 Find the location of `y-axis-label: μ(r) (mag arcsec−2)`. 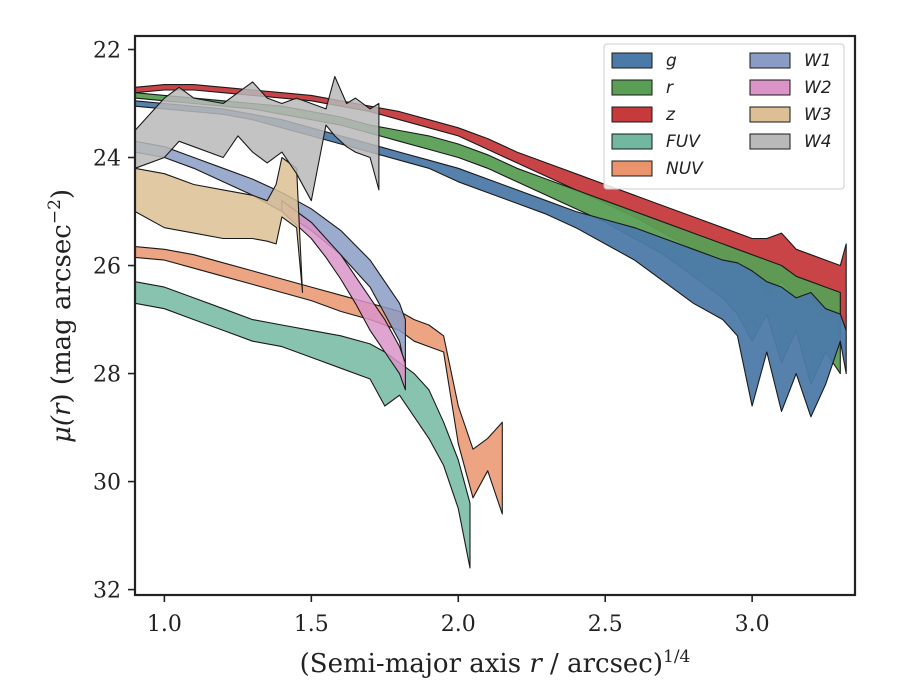

y-axis-label: μ(r) (mag arcsec−2) is located at coordinates (61, 316).